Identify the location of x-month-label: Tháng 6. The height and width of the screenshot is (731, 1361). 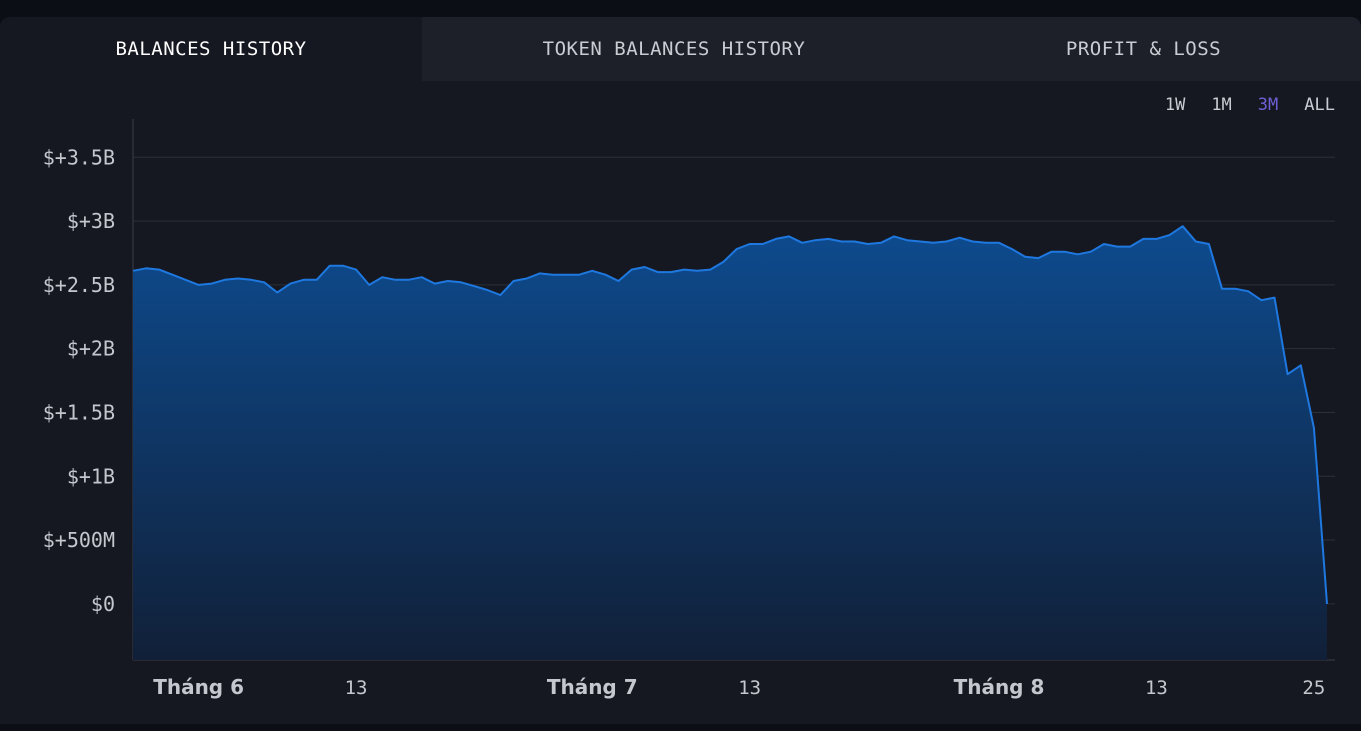
(198, 687).